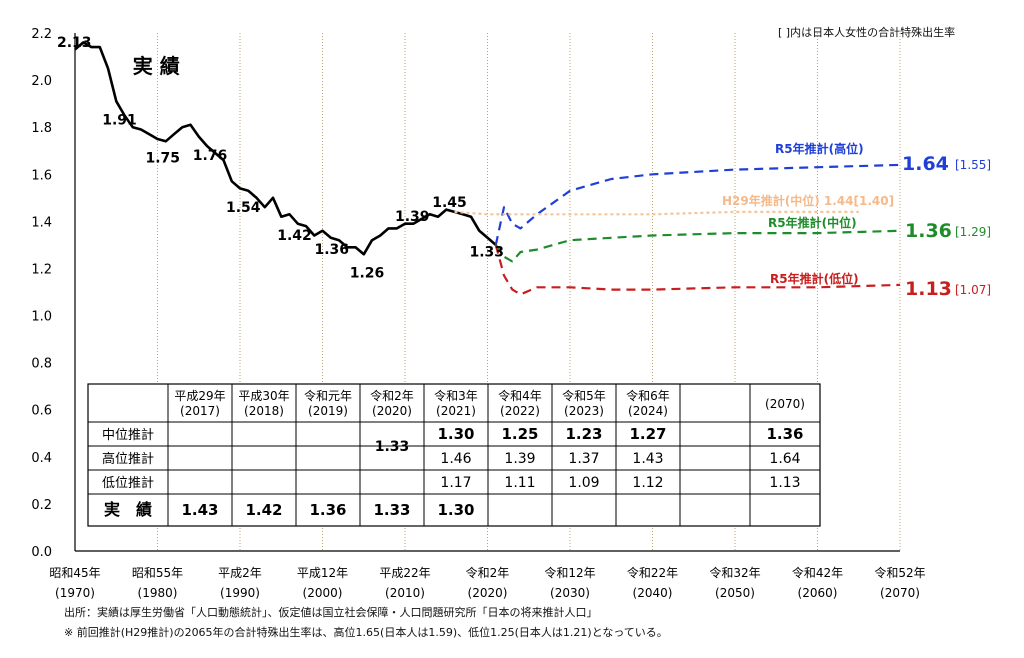 The image size is (1024, 658). Describe the element at coordinates (817, 572) in the screenshot. I see `x-tick-era-label: 令和42年` at that location.